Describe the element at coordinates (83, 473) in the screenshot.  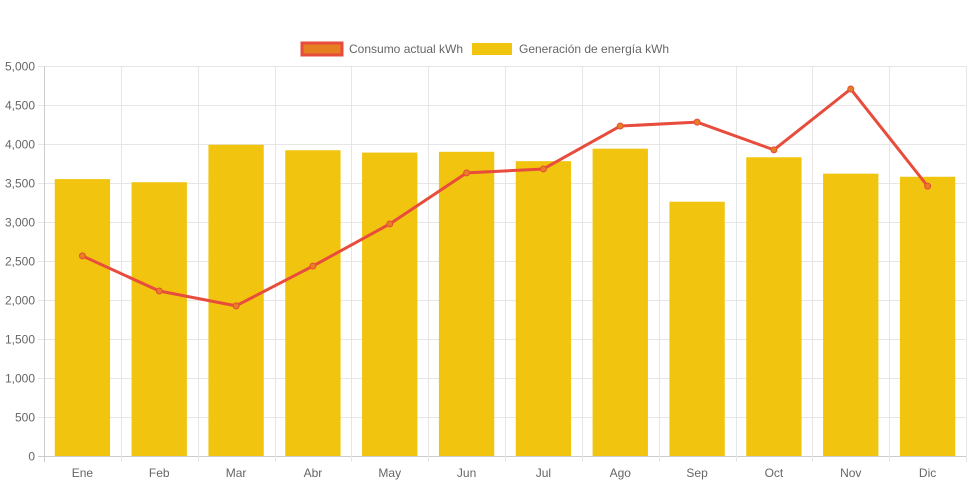
I see `x-tick-label: Ene` at that location.